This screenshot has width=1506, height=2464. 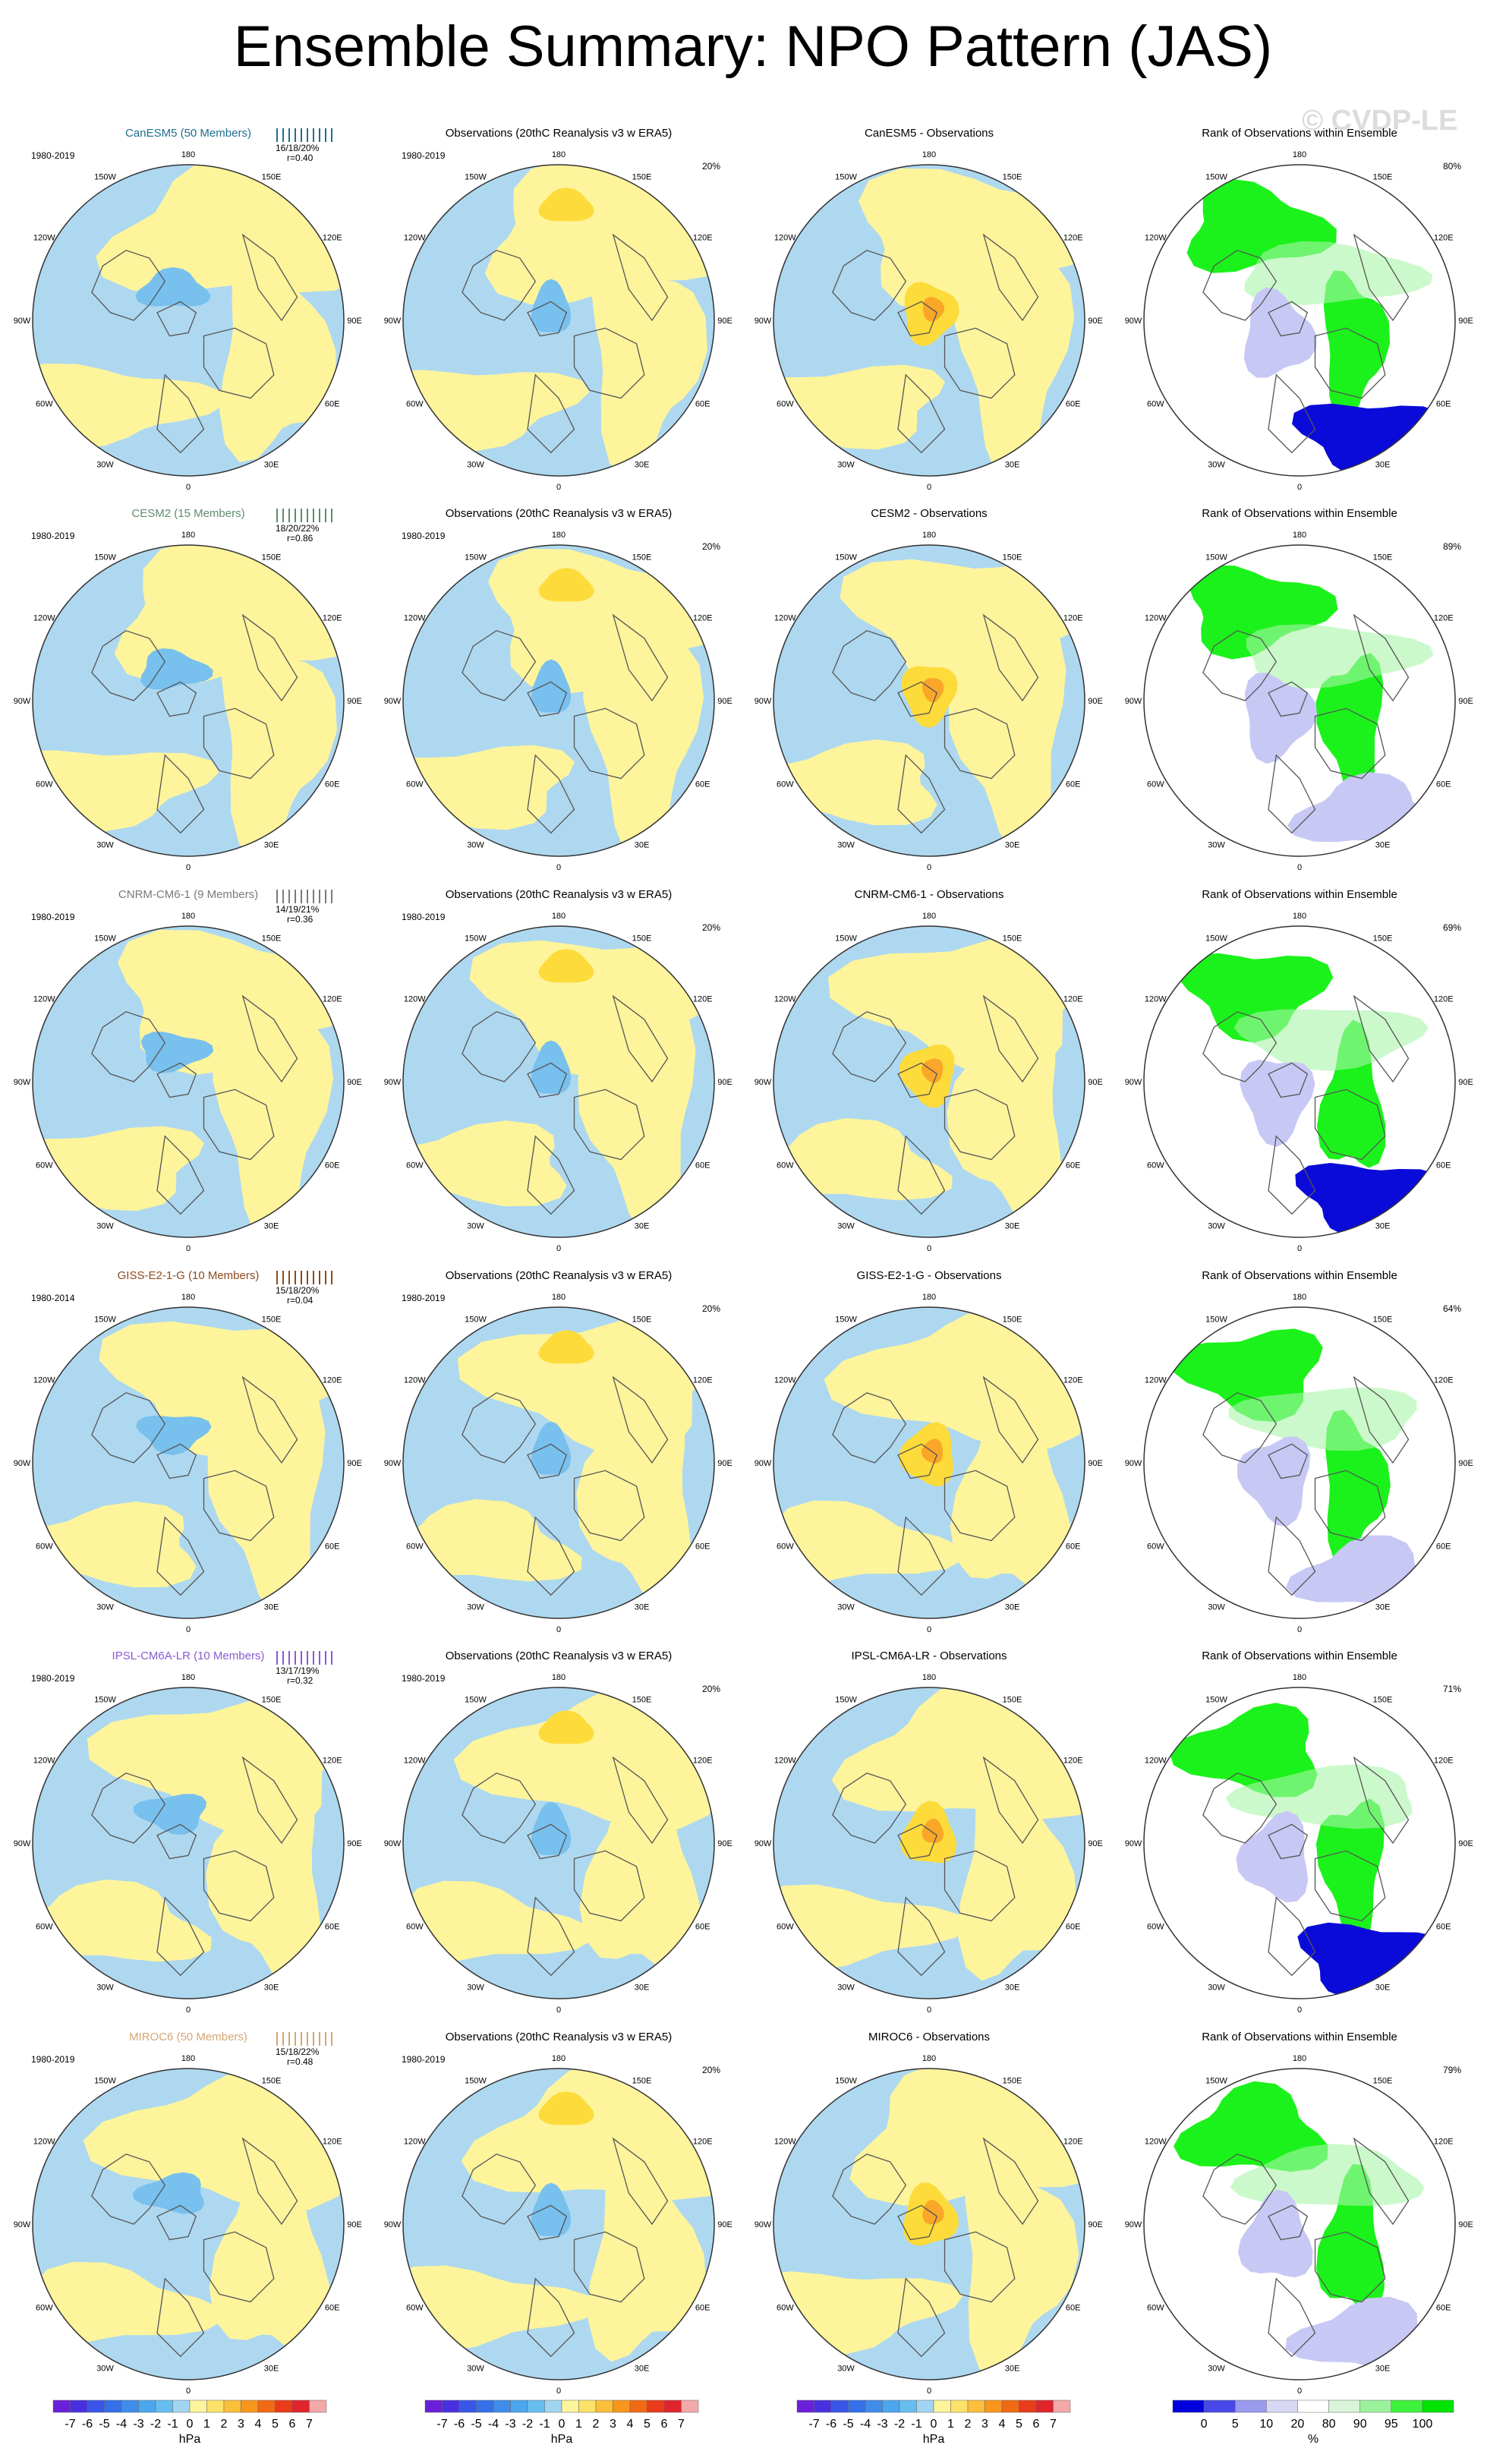 I want to click on rank-high-region, so click(x=1357, y=347).